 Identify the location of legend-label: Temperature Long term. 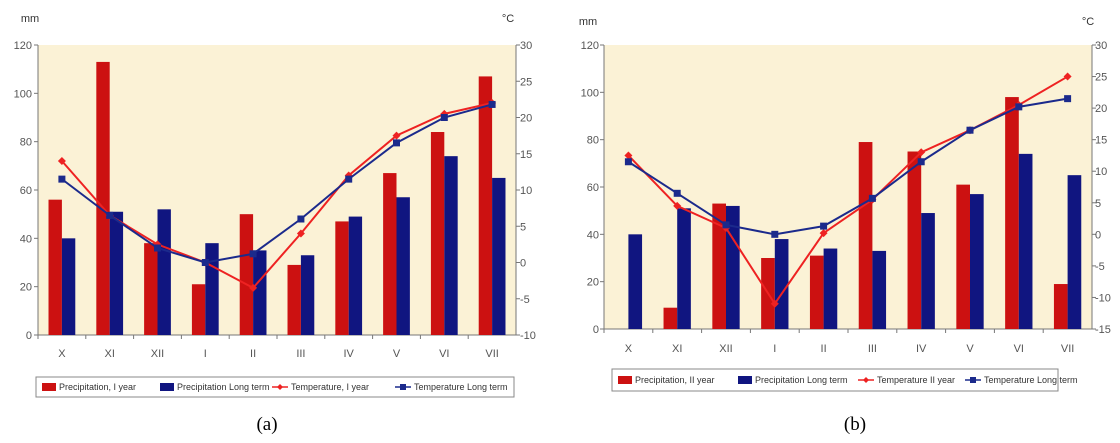
(1031, 380).